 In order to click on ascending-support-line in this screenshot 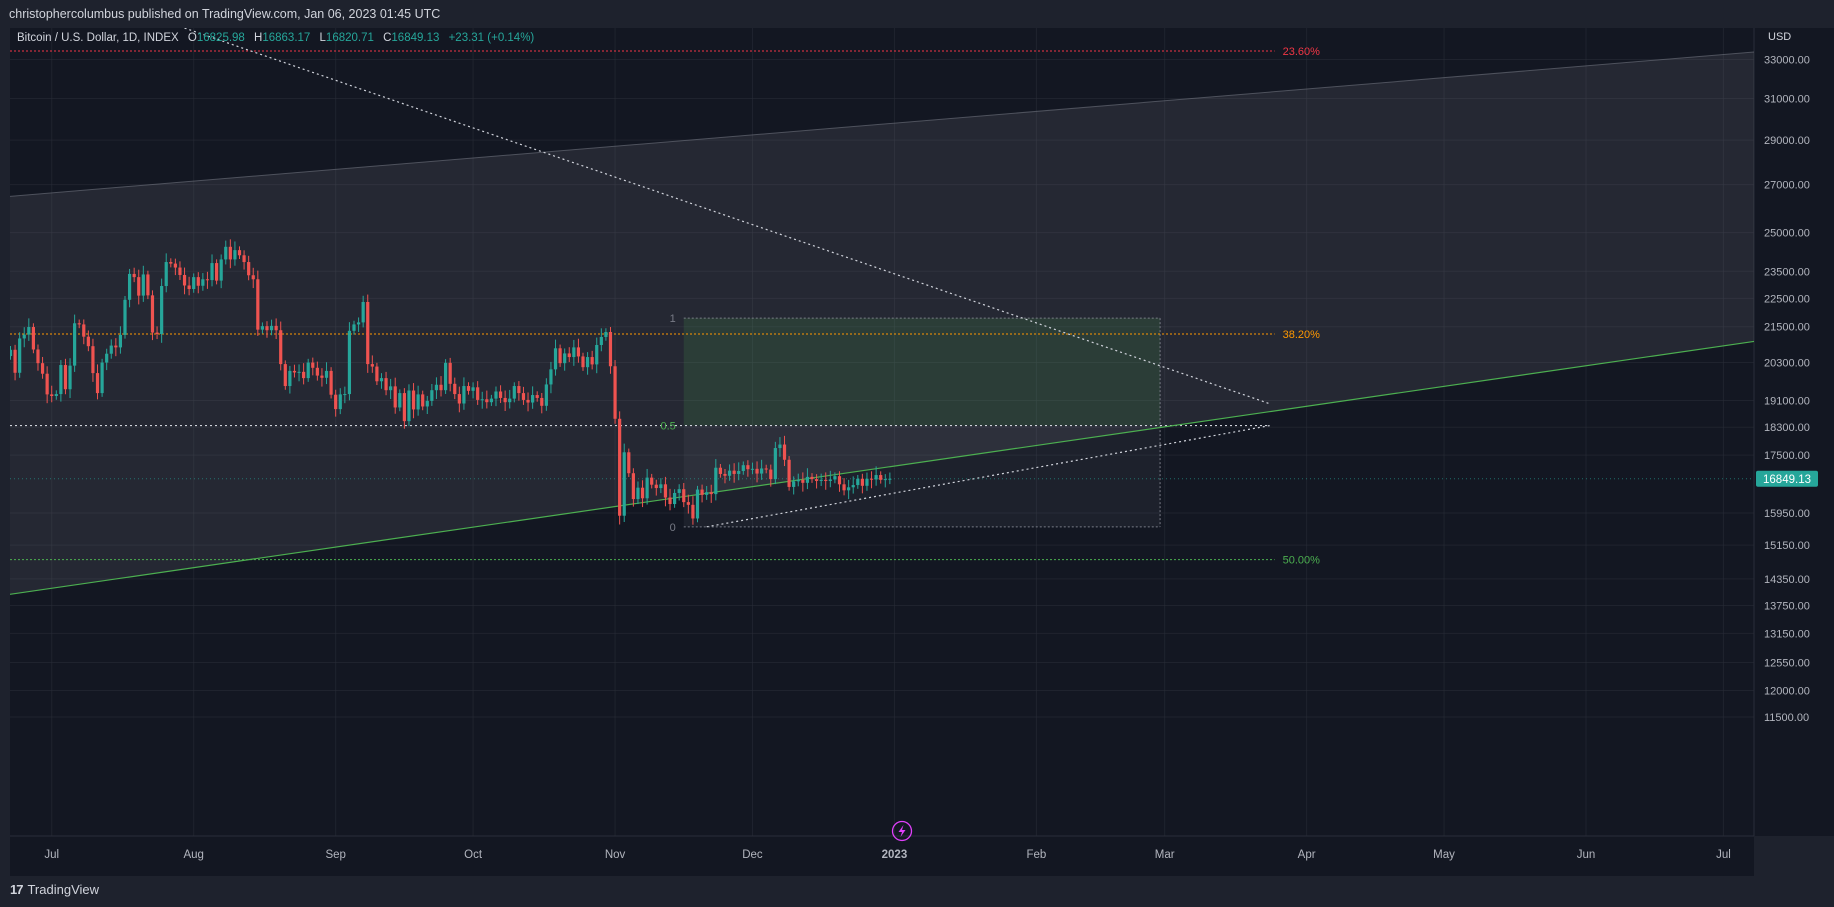, I will do `click(988, 476)`.